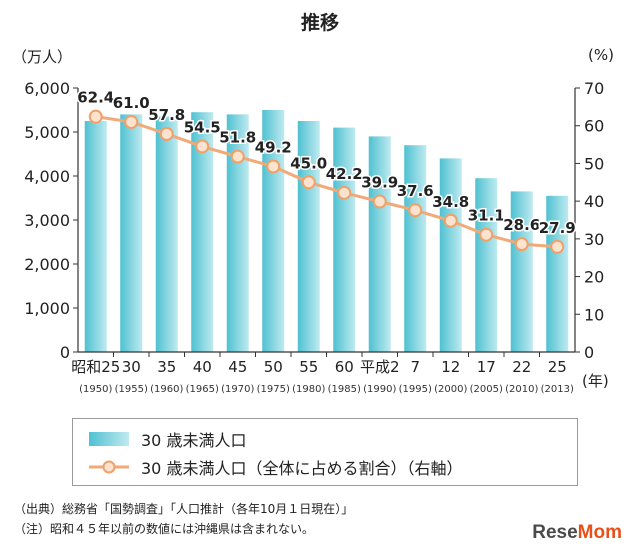  Describe the element at coordinates (577, 532) in the screenshot. I see `resemom-logo: ReseMom` at that location.